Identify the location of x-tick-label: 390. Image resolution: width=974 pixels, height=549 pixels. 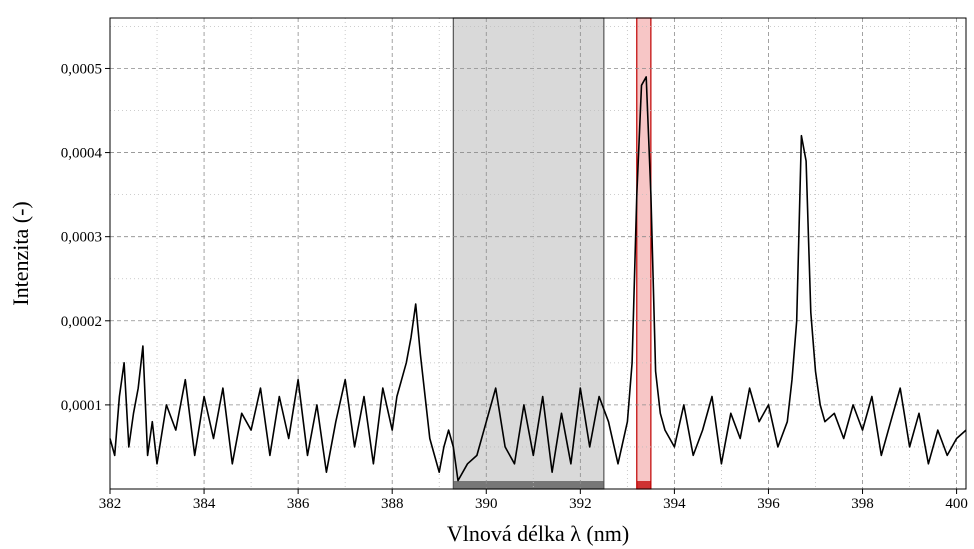
(486, 504).